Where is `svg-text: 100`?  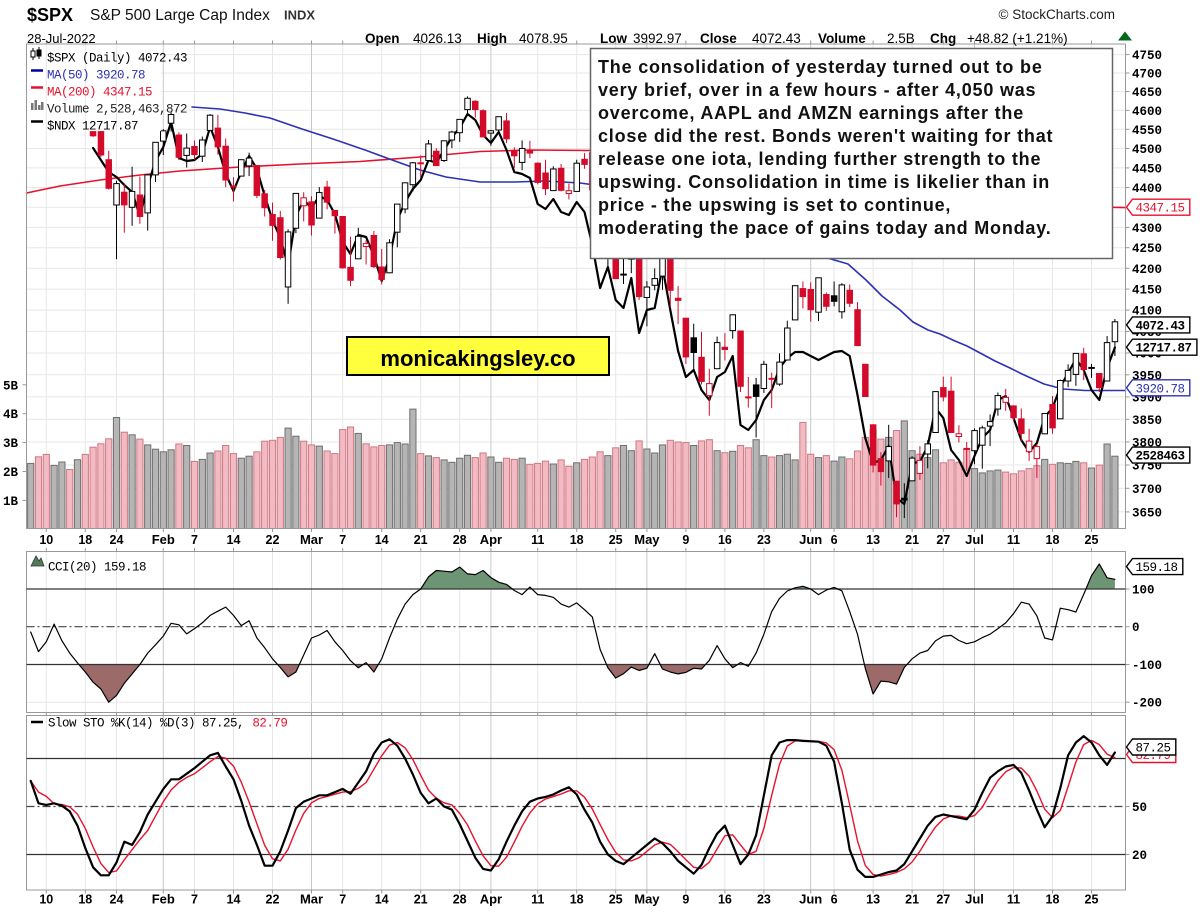
svg-text: 100 is located at coordinates (1143, 591).